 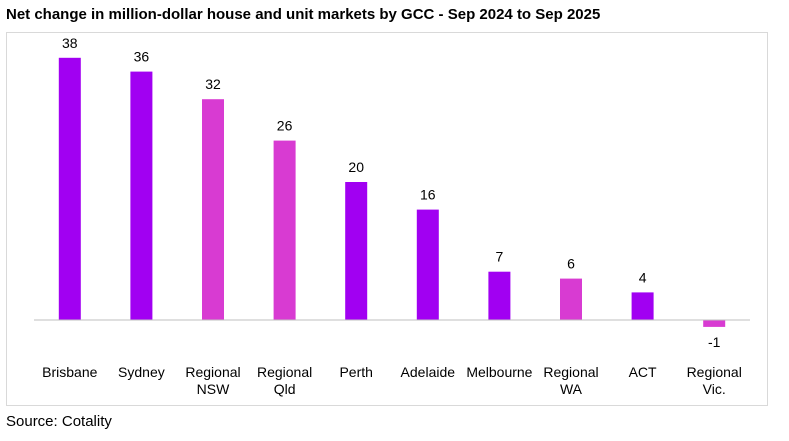 I want to click on source-note: Source: Cotality, so click(x=59, y=421).